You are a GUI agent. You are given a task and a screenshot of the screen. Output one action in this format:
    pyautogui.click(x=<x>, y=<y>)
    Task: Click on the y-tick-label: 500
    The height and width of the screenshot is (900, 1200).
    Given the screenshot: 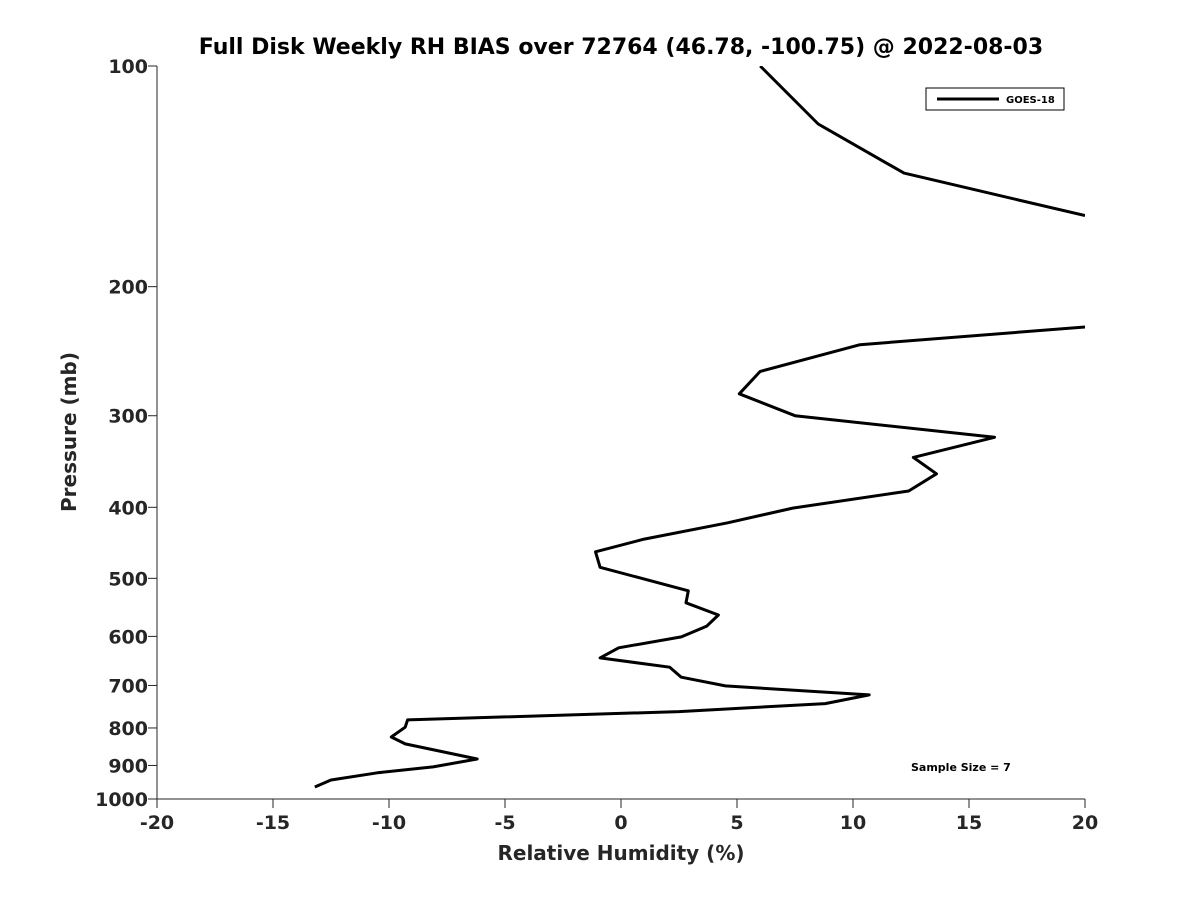 What is the action you would take?
    pyautogui.click(x=128, y=579)
    